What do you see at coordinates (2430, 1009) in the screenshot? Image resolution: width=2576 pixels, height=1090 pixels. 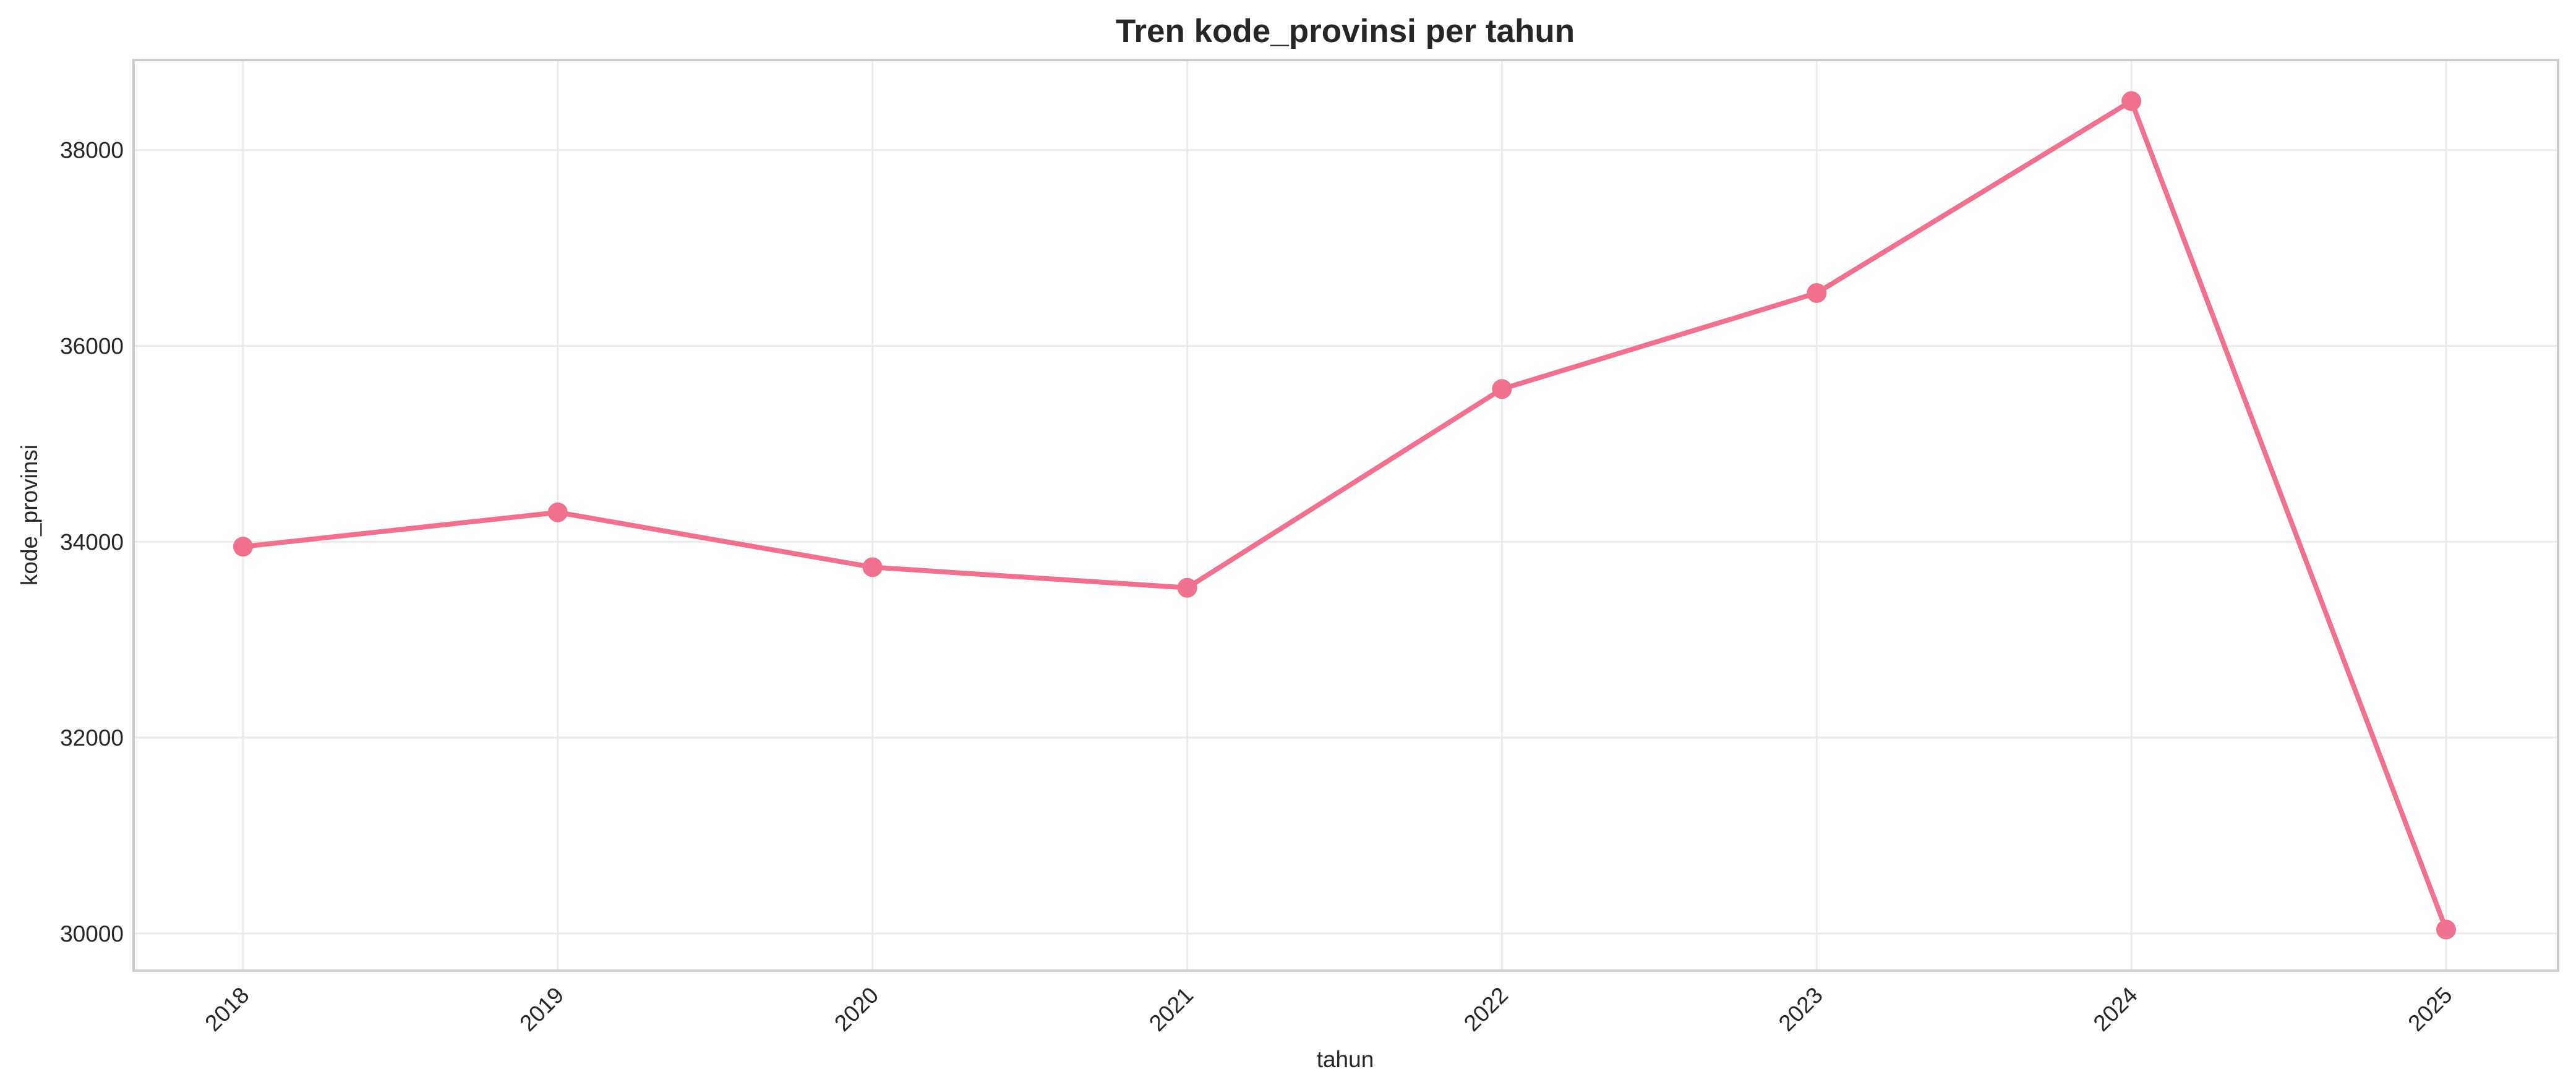 I see `x-tick-label: 2025` at bounding box center [2430, 1009].